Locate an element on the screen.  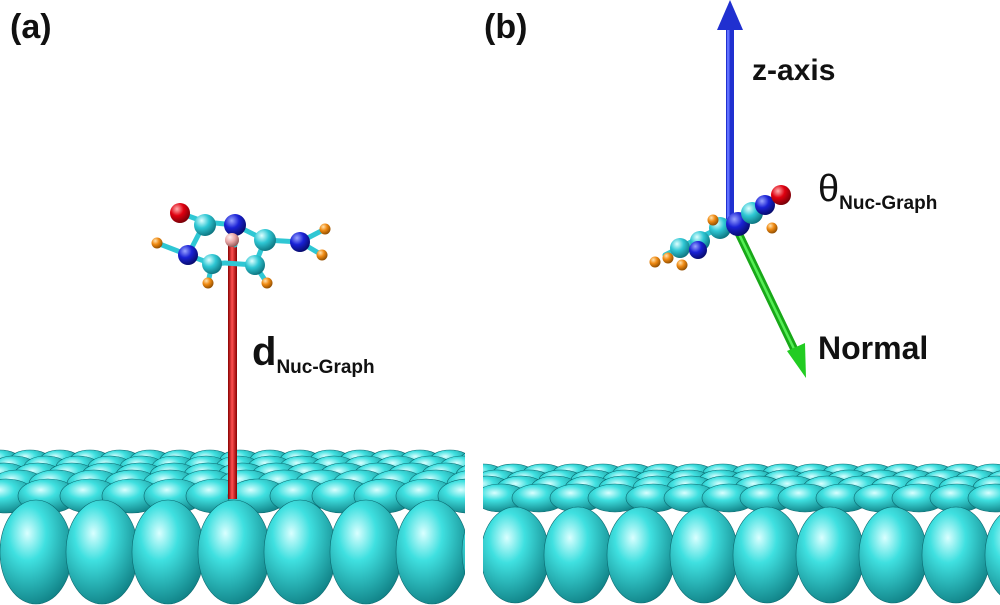
angle-symbol: θ is located at coordinates (829, 189).